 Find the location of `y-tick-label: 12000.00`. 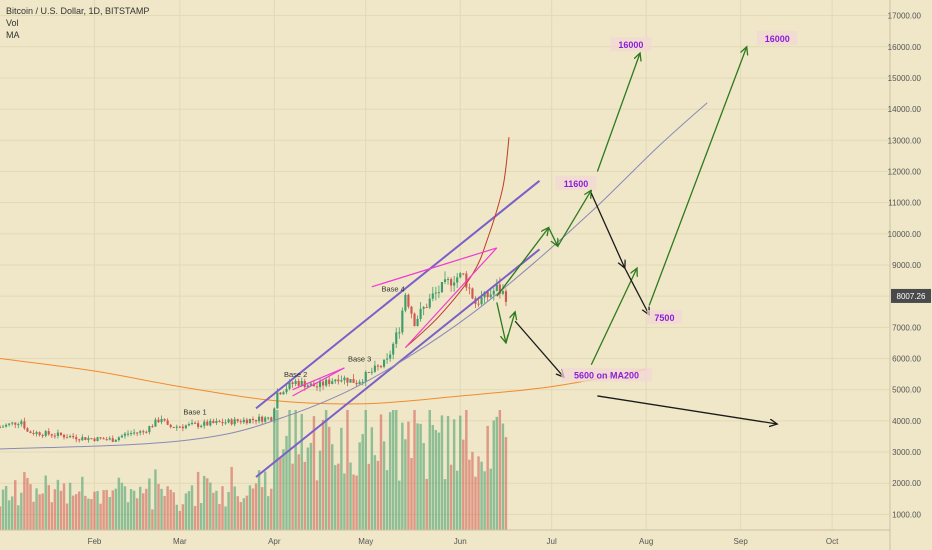

y-tick-label: 12000.00 is located at coordinates (905, 171).